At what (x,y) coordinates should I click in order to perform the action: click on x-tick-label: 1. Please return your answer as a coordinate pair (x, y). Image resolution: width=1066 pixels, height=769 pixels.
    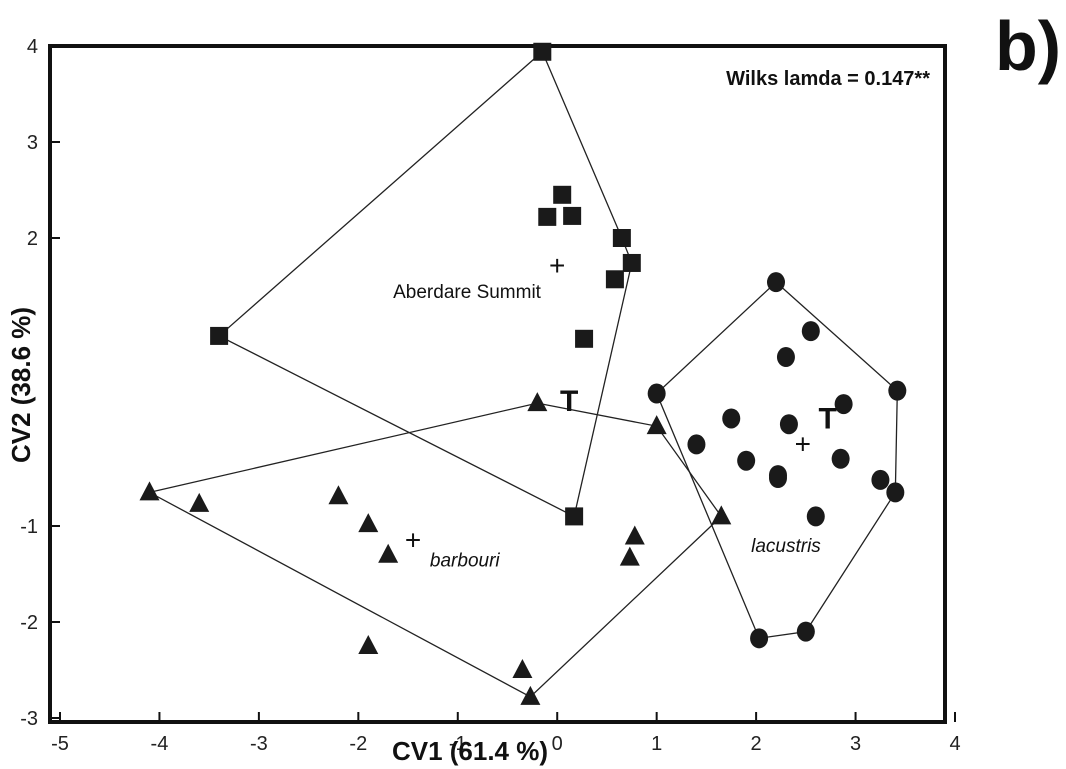
    Looking at the image, I should click on (656, 744).